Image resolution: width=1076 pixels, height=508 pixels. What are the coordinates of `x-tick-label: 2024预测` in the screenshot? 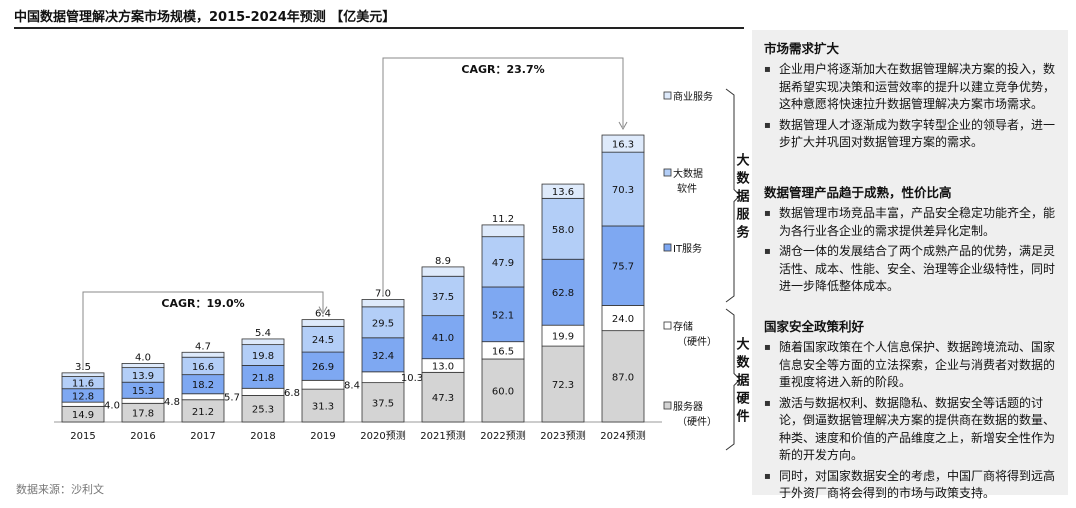 It's located at (622, 435).